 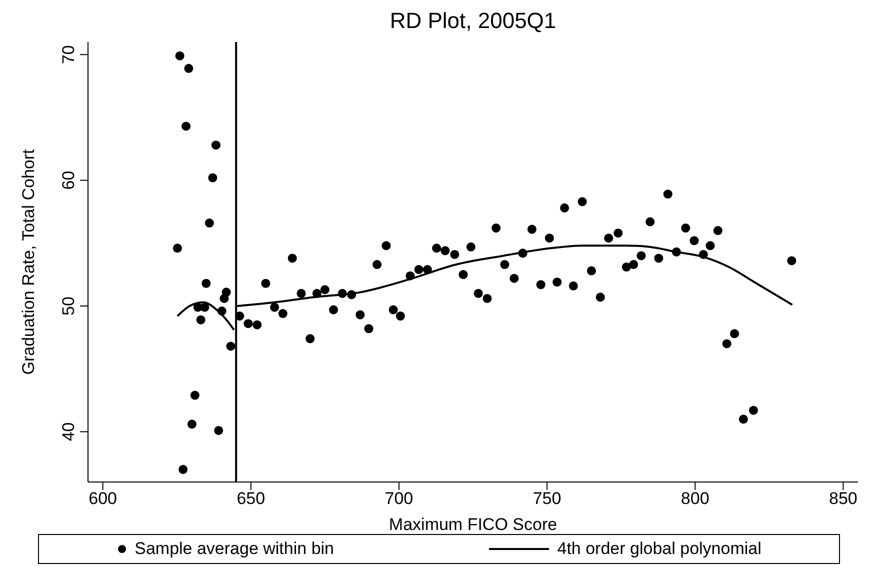 I want to click on x-axis-title: Maximum FICO Score, so click(x=473, y=524).